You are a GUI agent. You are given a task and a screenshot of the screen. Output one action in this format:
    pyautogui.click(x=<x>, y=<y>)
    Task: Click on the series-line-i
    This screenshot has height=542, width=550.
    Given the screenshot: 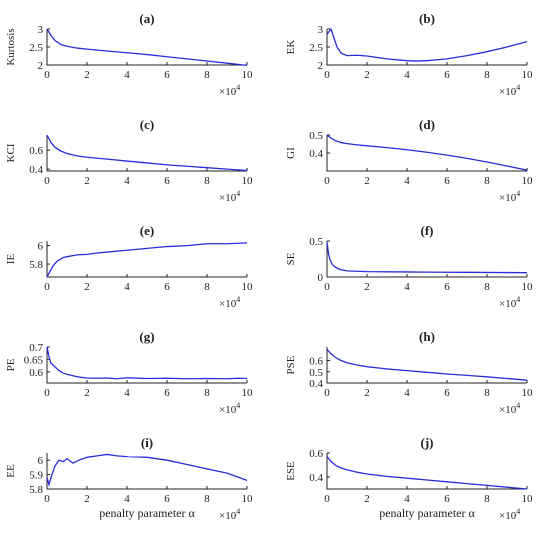 What is the action you would take?
    pyautogui.click(x=147, y=470)
    